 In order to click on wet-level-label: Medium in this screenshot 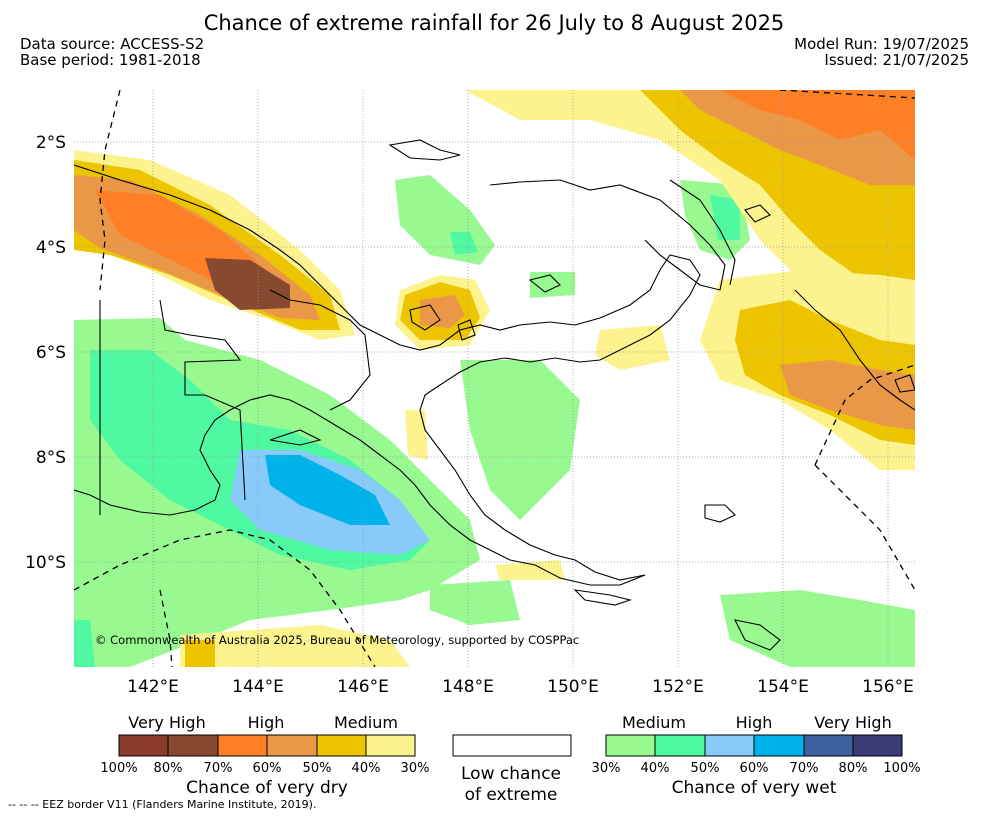, I will do `click(654, 722)`.